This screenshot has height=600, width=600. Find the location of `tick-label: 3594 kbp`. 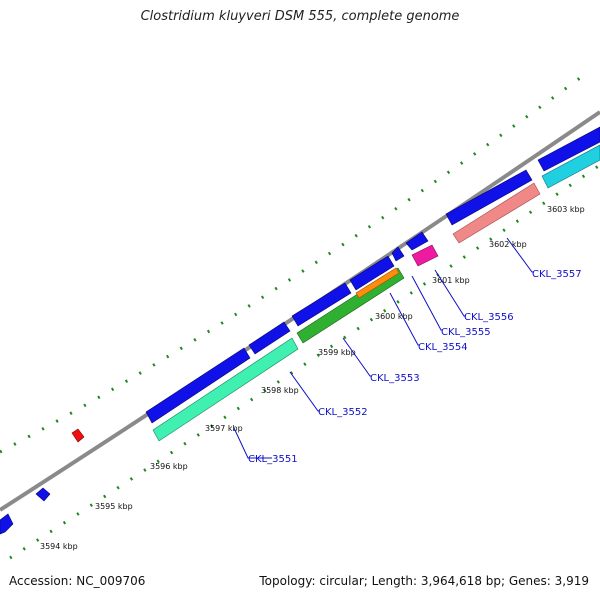

tick-label: 3594 kbp is located at coordinates (59, 546).